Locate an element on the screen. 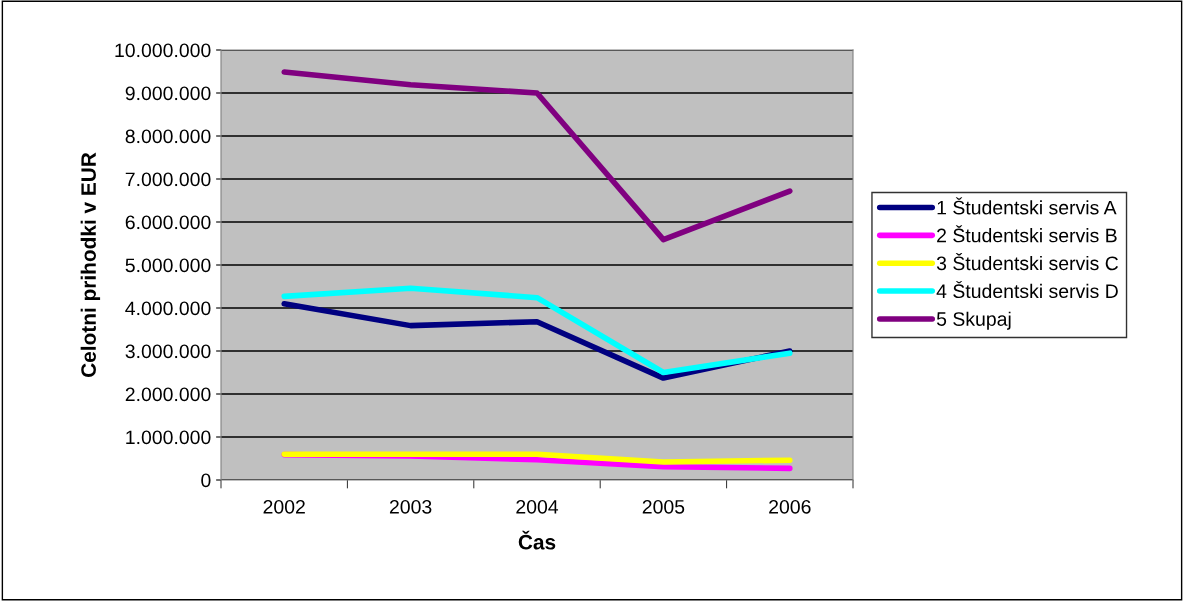  legend-label: 5 Skupaj is located at coordinates (973, 320).